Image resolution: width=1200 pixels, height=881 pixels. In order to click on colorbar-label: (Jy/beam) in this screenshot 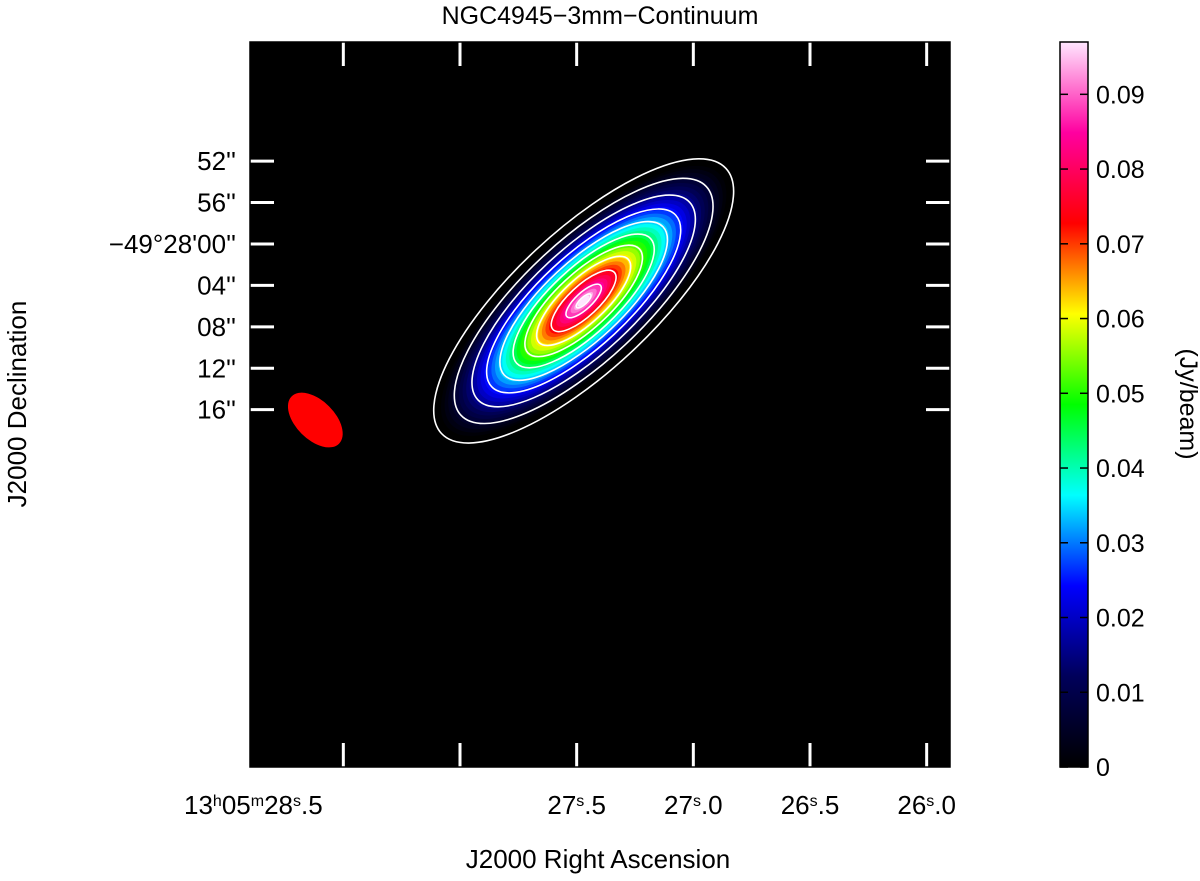, I will do `click(1187, 403)`.